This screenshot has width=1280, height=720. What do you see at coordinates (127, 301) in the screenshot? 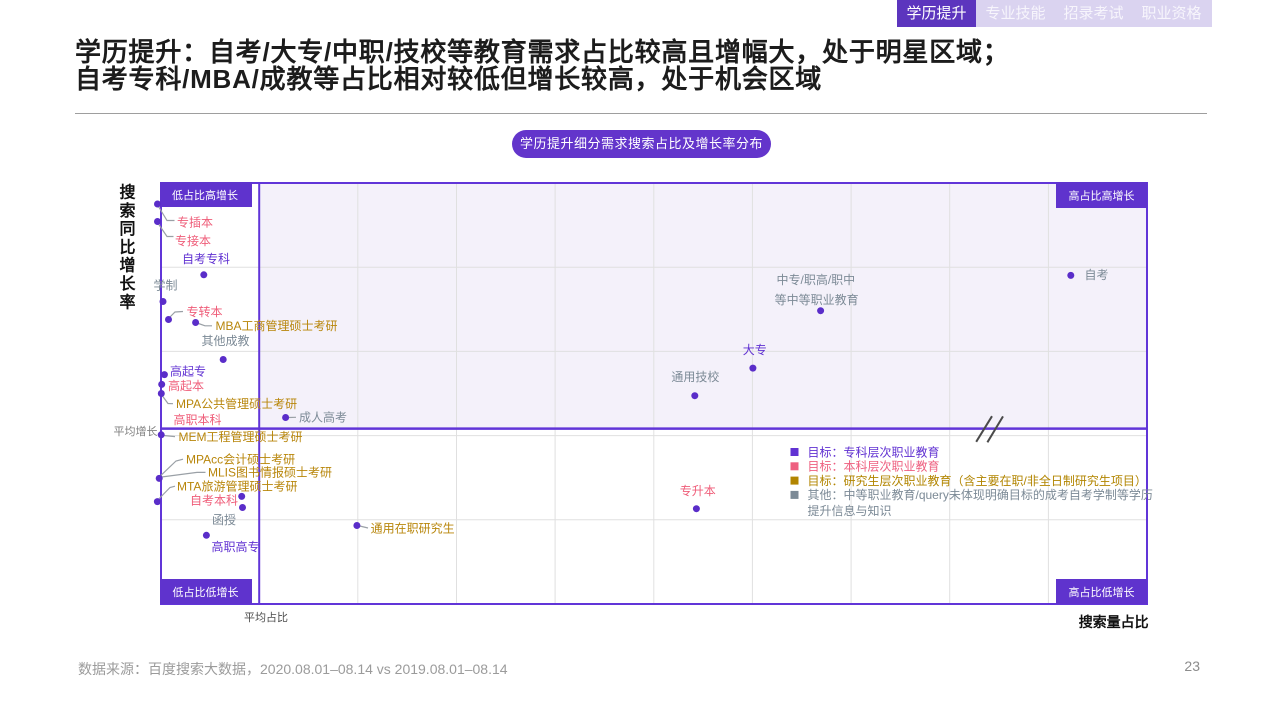
I see `svg-text: 率` at bounding box center [127, 301].